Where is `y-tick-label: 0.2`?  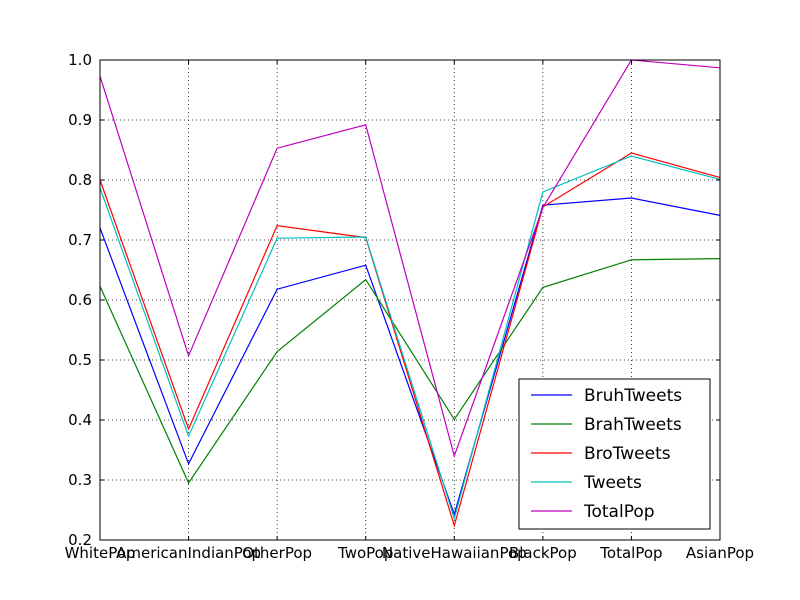 y-tick-label: 0.2 is located at coordinates (80, 540).